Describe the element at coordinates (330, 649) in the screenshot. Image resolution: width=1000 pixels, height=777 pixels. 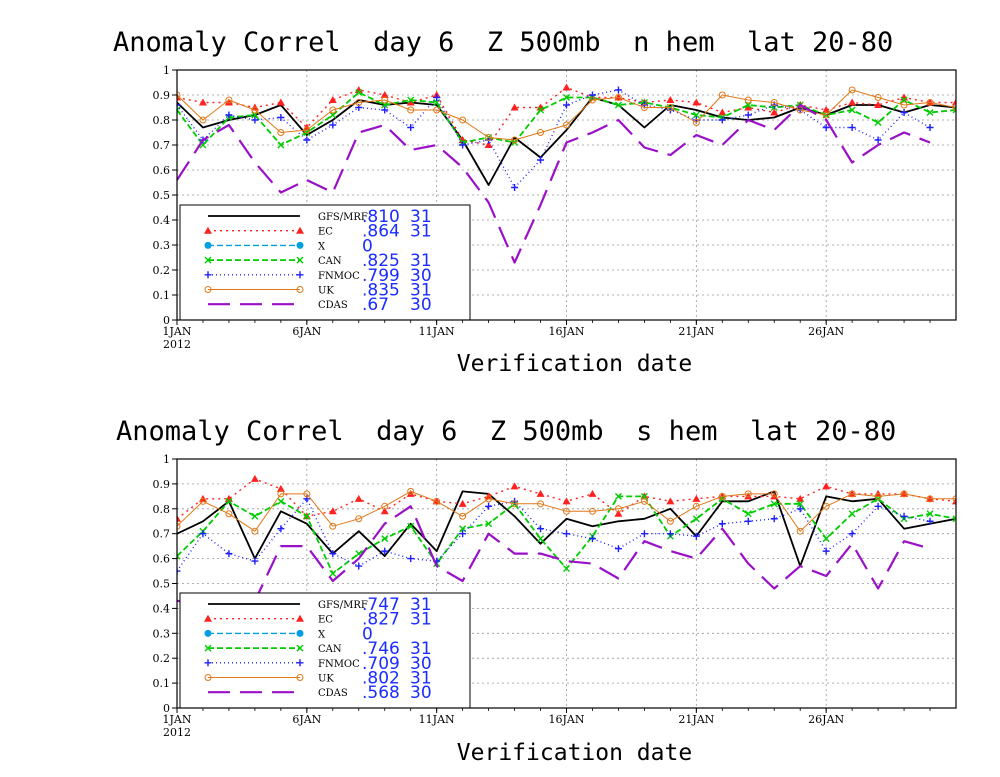
I see `legend-label: CAN` at that location.